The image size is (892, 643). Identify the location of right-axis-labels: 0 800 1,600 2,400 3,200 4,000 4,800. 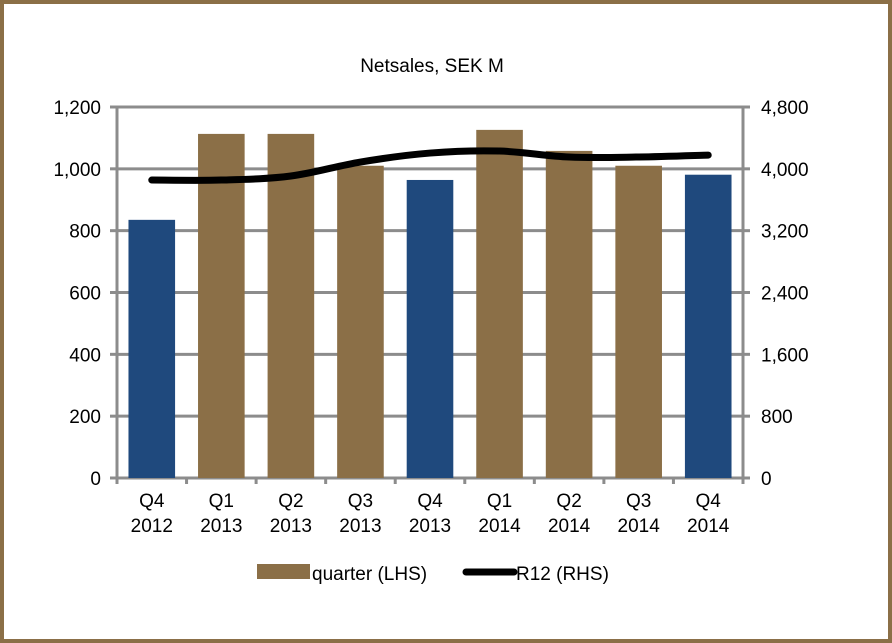
(785, 294).